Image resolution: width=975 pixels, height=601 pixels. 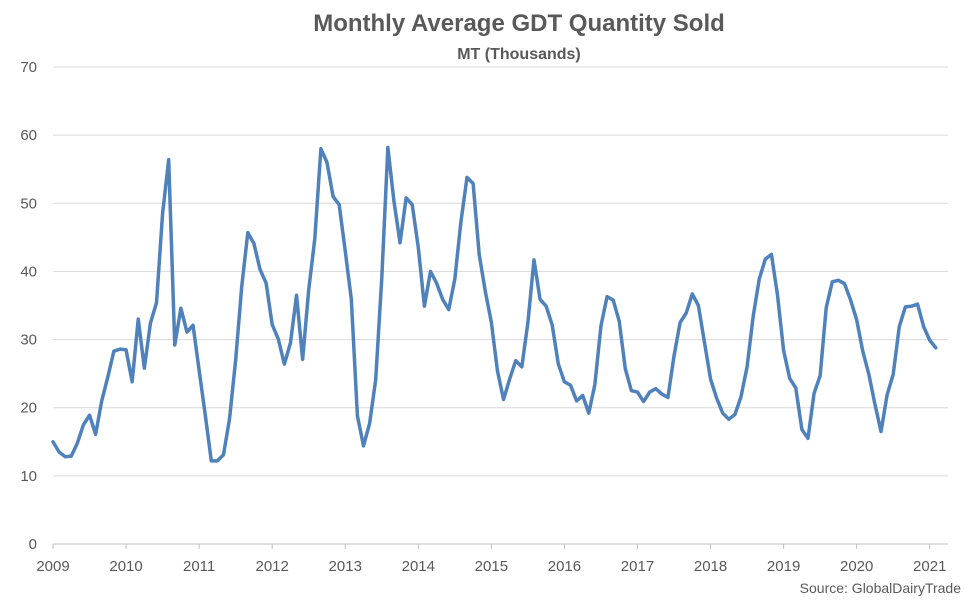 What do you see at coordinates (491, 566) in the screenshot?
I see `x-tick-label: 2015` at bounding box center [491, 566].